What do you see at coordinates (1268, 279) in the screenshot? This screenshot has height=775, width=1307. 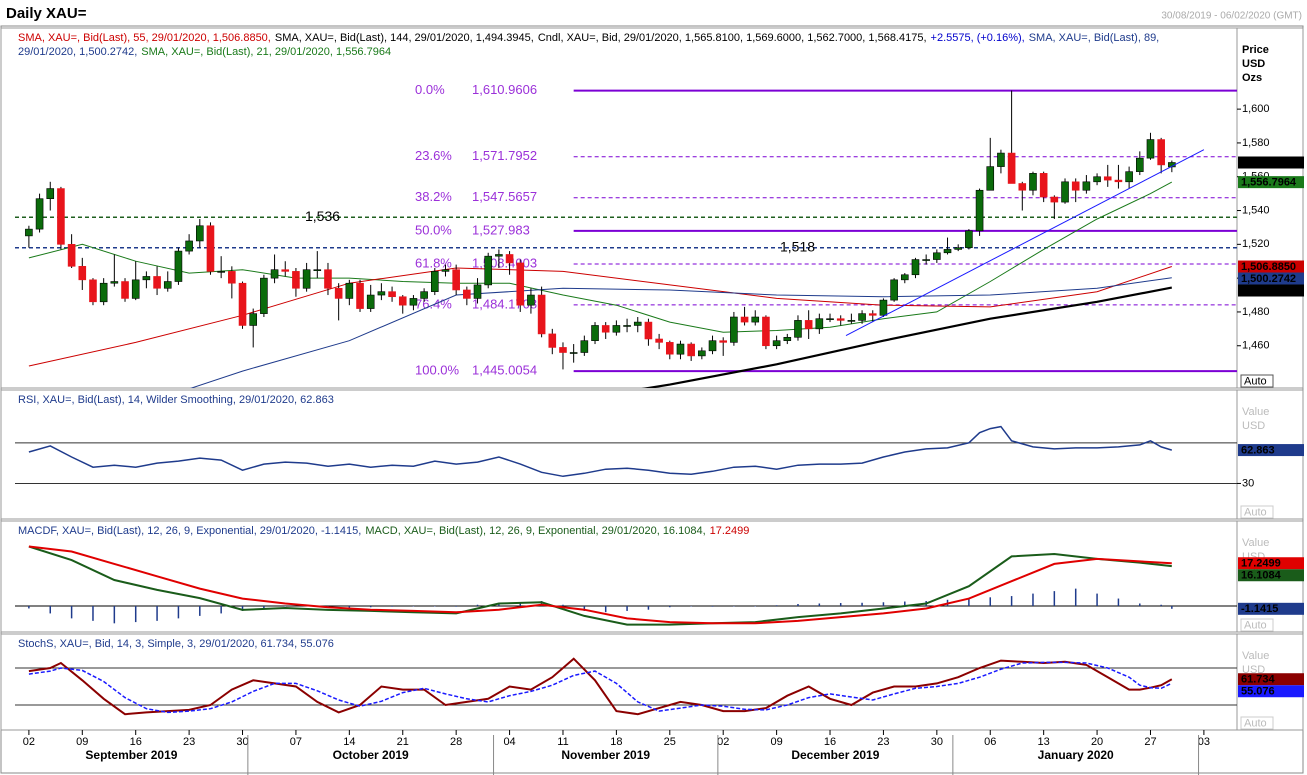 I see `value-tag-label: 1,500.2742` at bounding box center [1268, 279].